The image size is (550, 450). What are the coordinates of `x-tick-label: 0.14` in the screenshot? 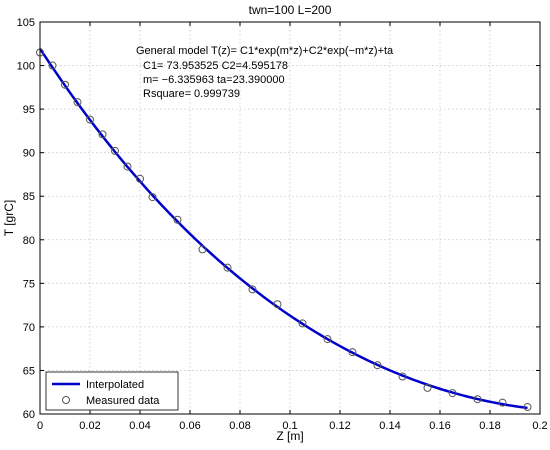 It's located at (389, 426).